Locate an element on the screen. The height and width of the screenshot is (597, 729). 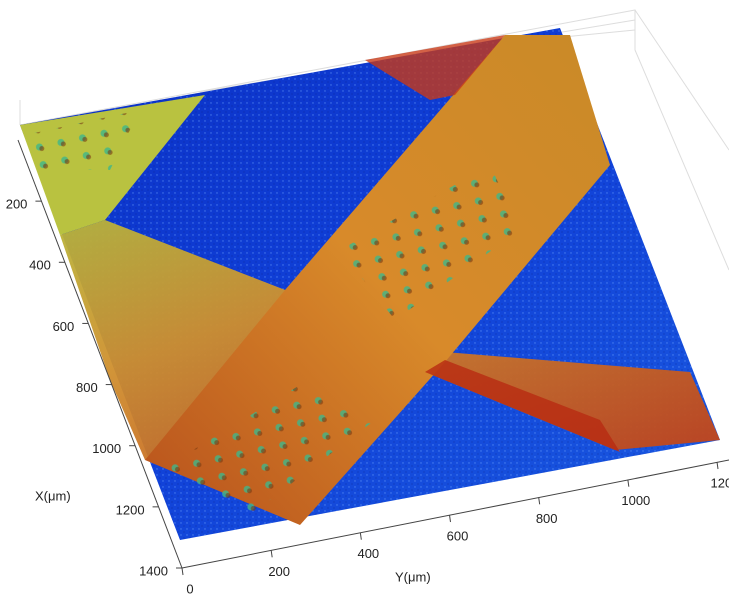
y-tick-label: 200 is located at coordinates (279, 571).